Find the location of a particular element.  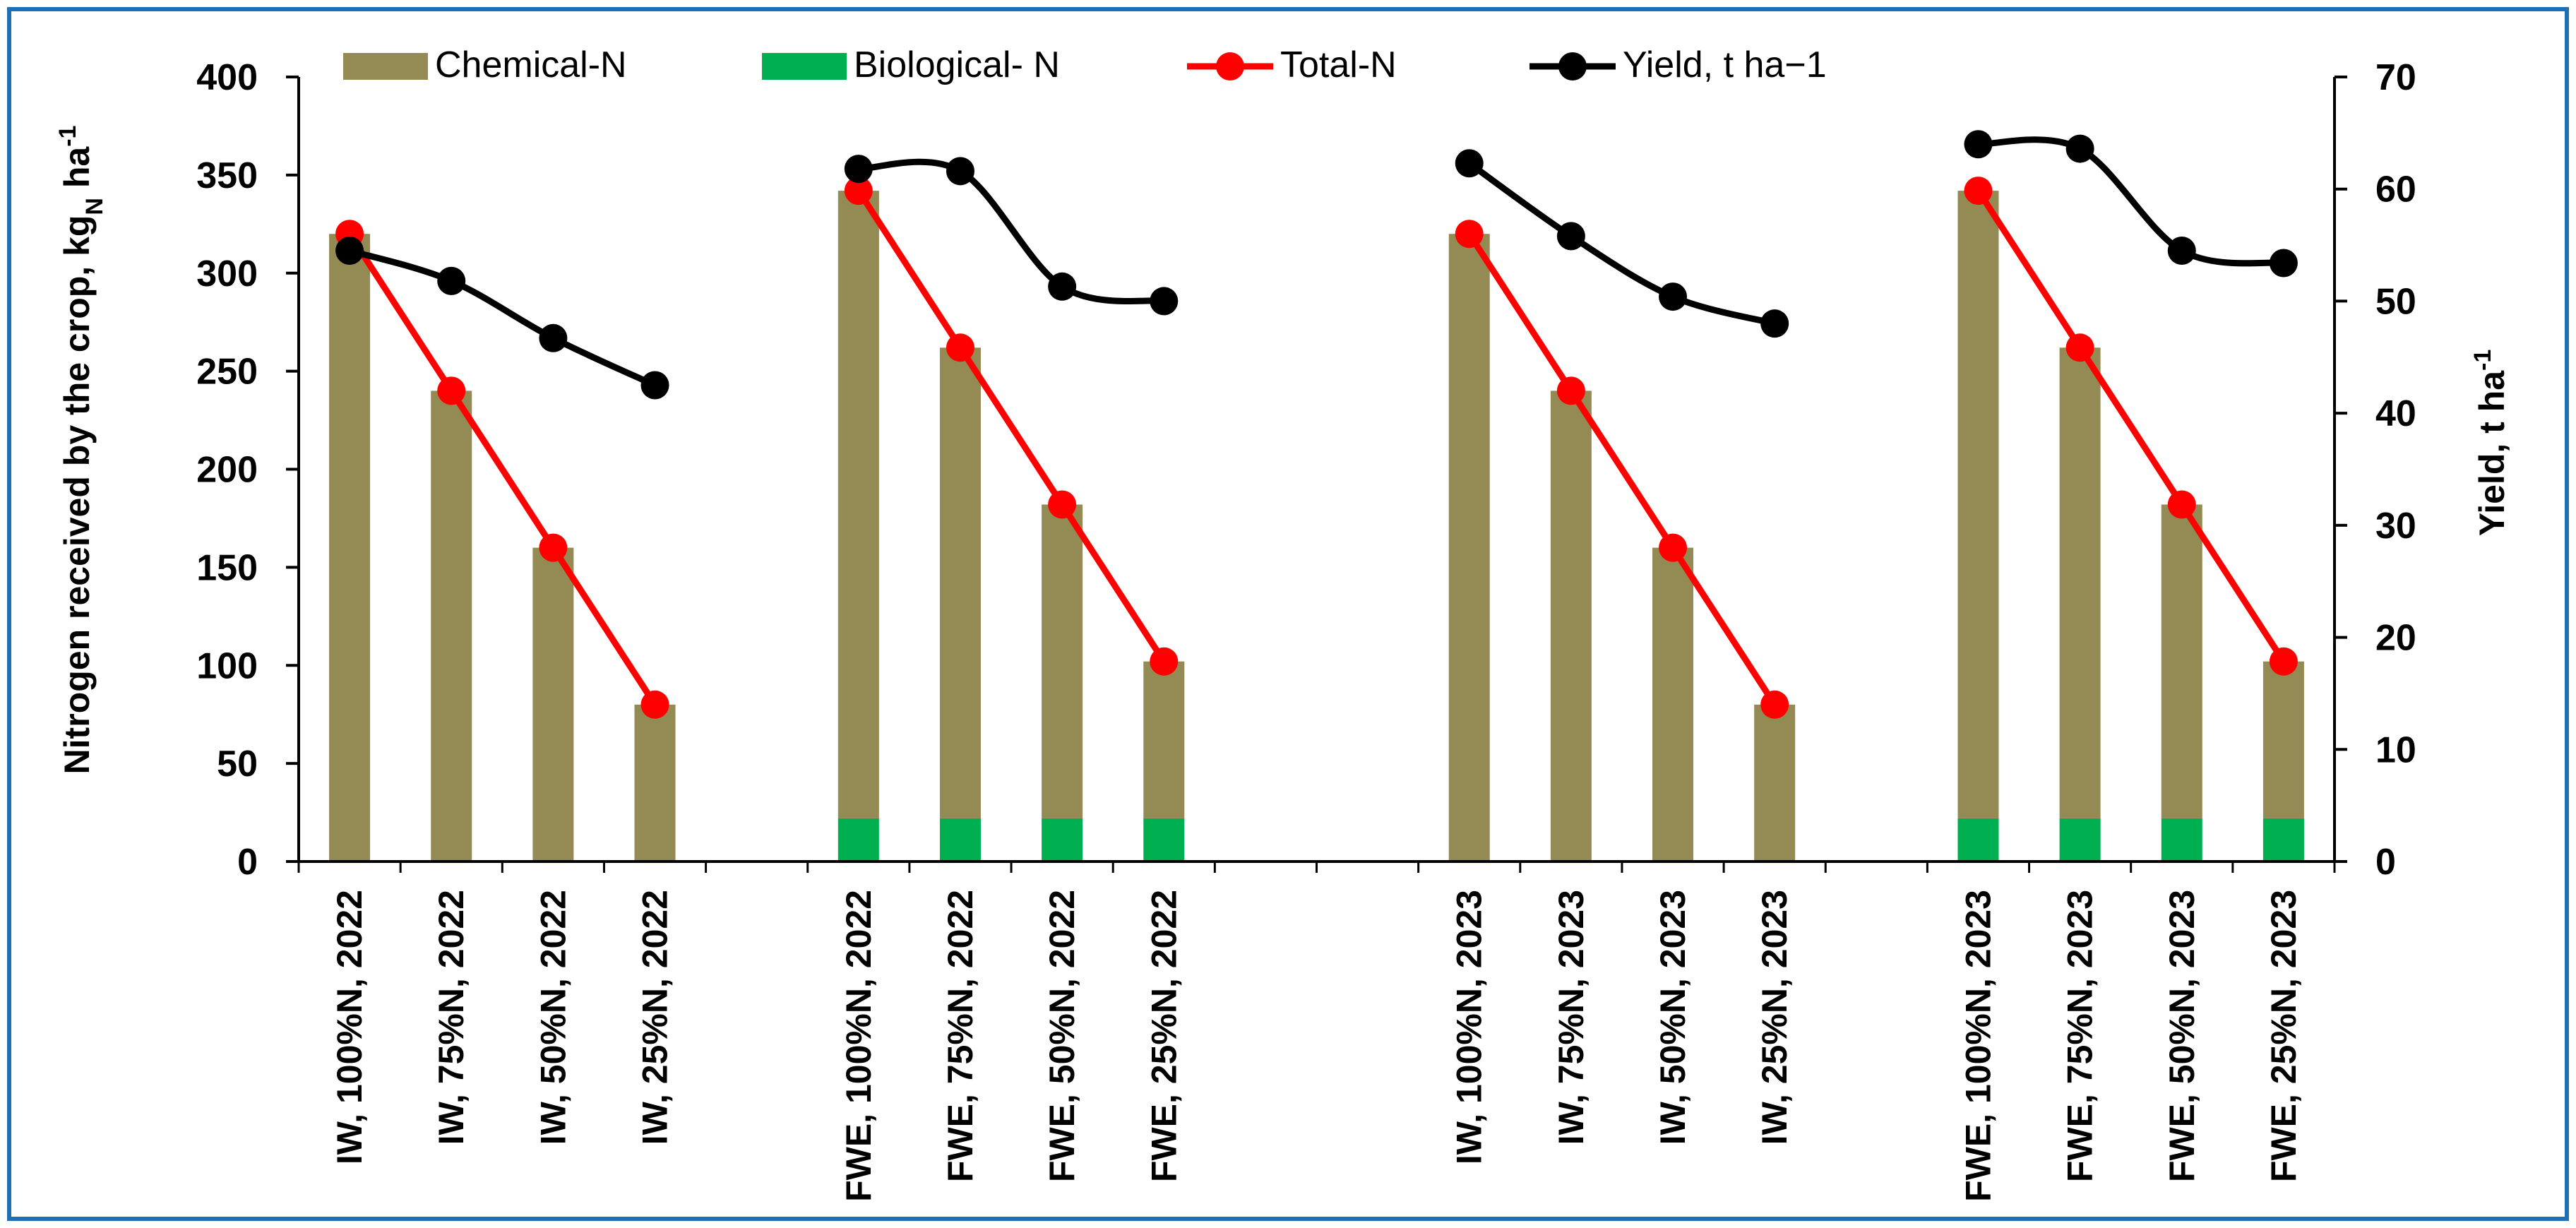

x-tick-label: FWE, 100%N, 2022 is located at coordinates (858, 1046).